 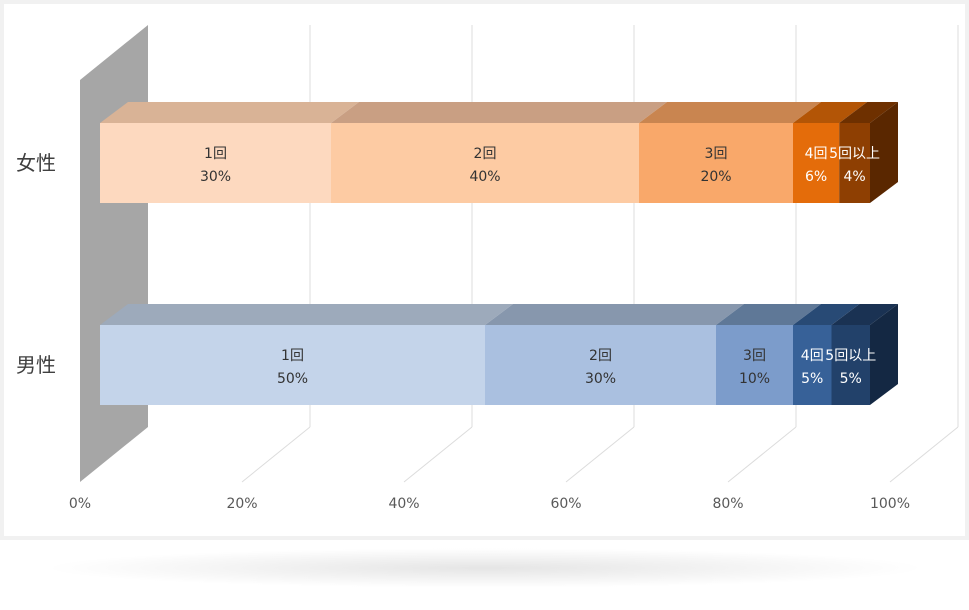 I want to click on x-tick-label: 100%, so click(x=890, y=504).